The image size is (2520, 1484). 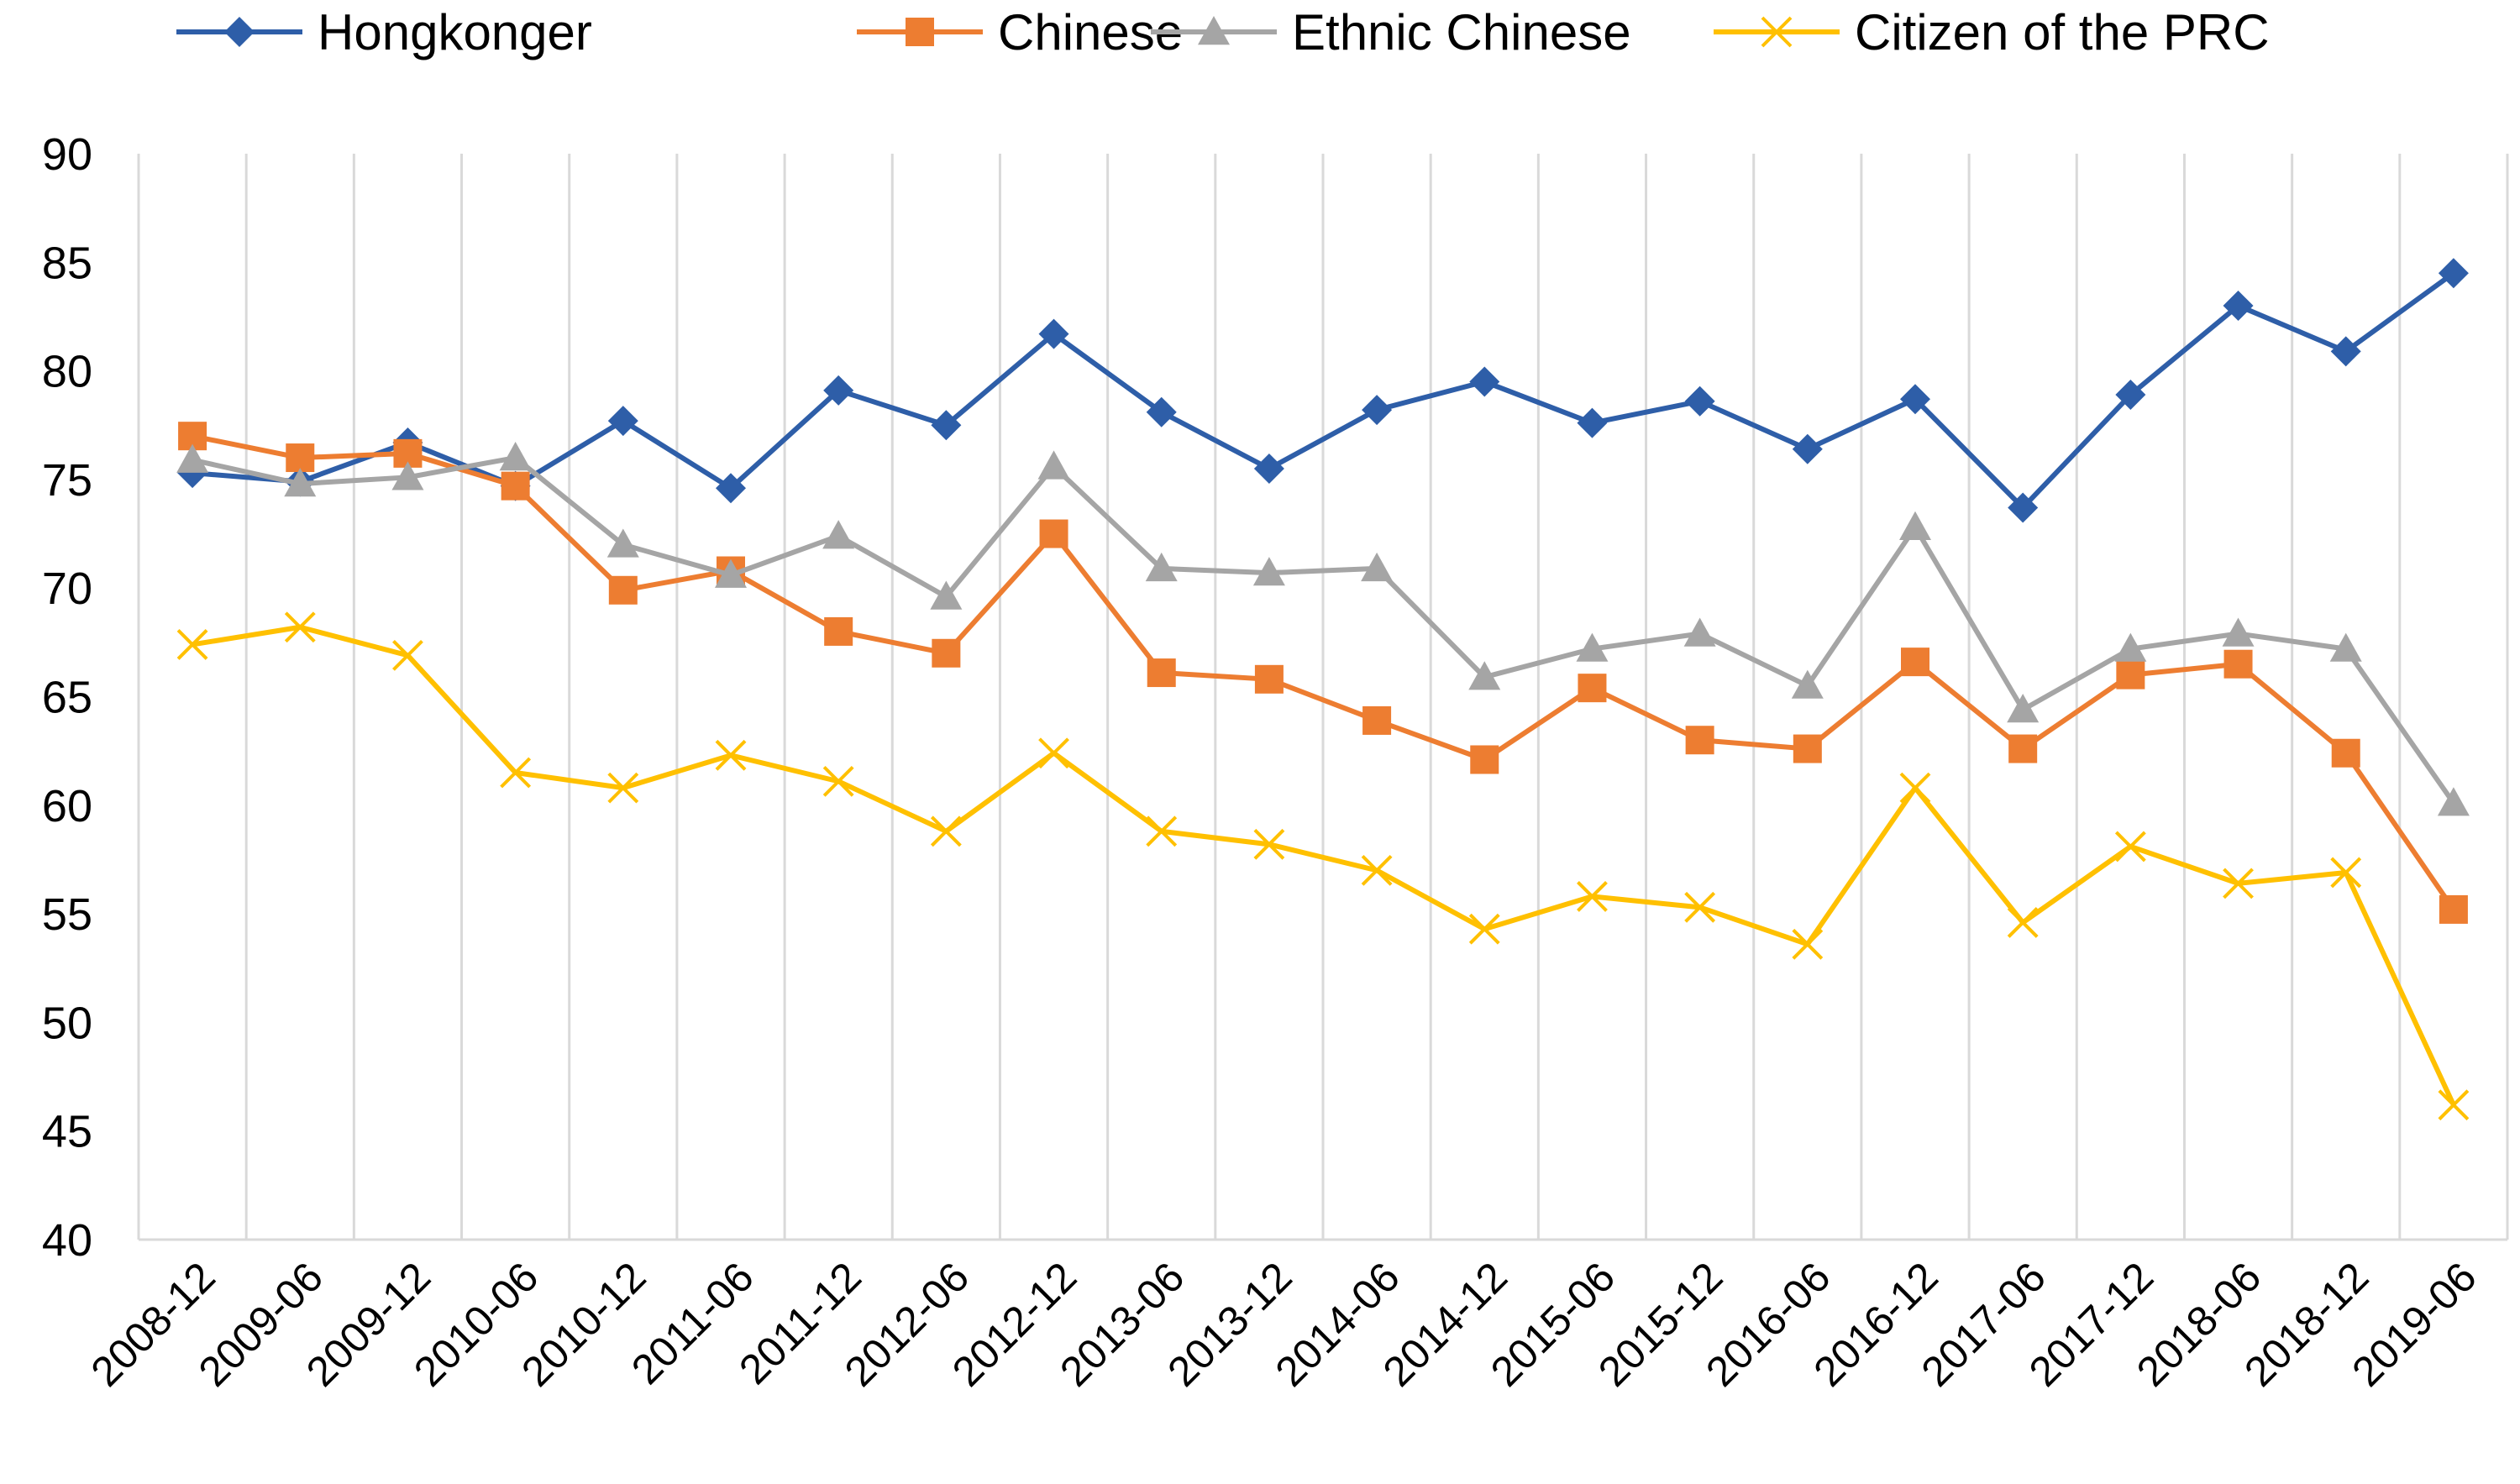 What do you see at coordinates (2062, 32) in the screenshot?
I see `legend-label: Citizen of the PRC` at bounding box center [2062, 32].